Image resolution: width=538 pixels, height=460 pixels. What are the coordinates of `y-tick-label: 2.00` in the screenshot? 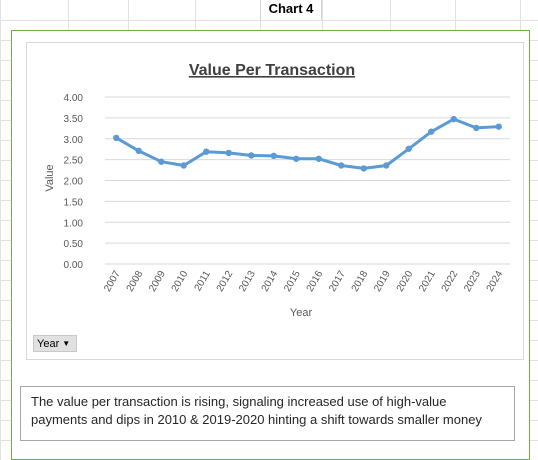 It's located at (74, 182).